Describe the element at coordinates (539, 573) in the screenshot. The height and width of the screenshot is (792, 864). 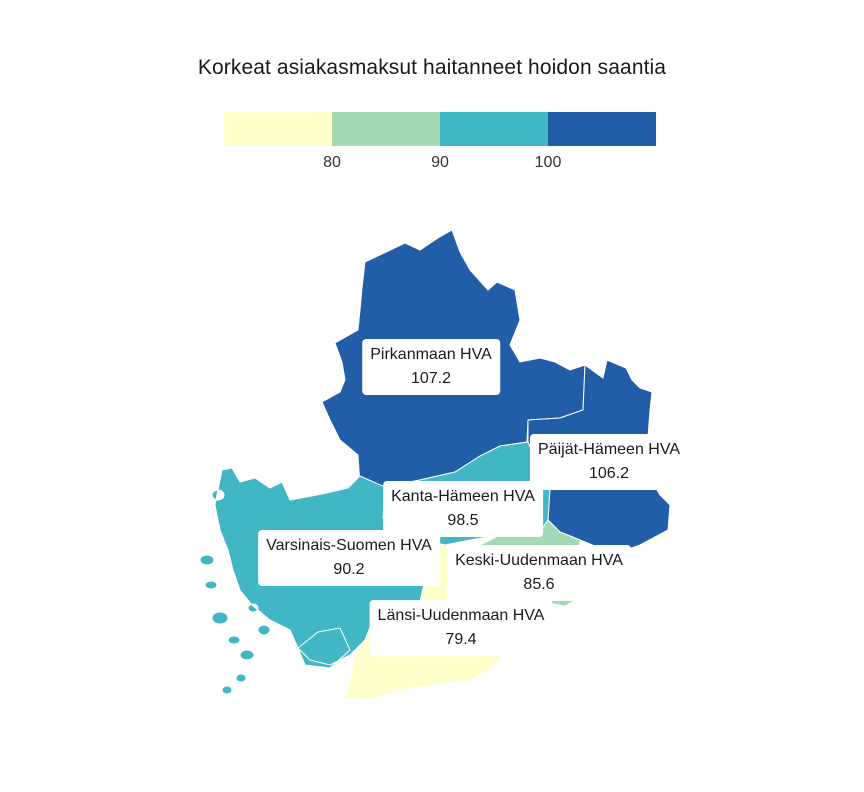
I see `region-label-keski-uusimaa: Keski-Uudenmaan HVA 85.6` at that location.